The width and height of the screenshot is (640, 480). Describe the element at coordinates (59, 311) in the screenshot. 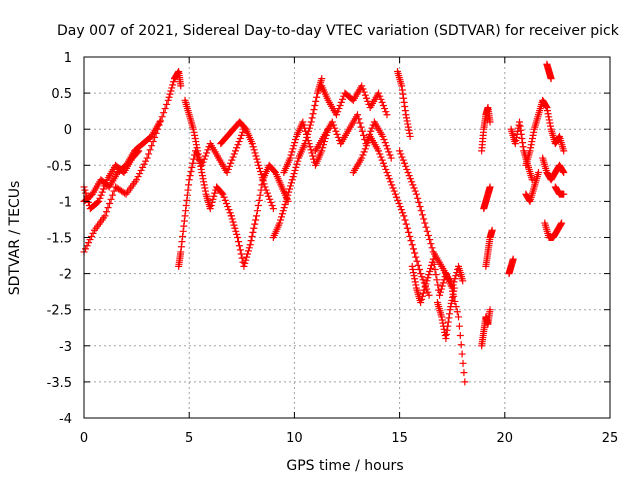

I see `y-tick-label: -2.5` at that location.